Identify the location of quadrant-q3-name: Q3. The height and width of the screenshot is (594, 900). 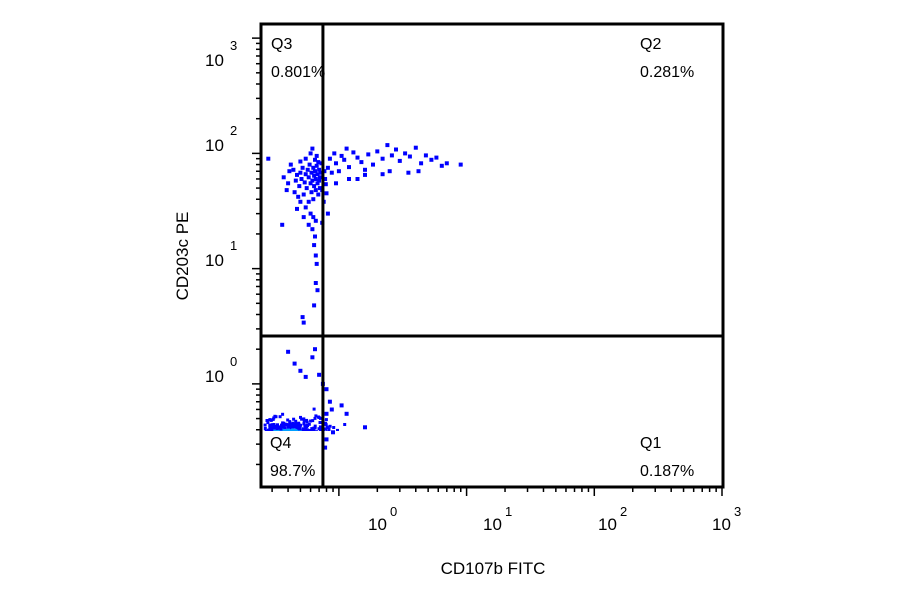
(281, 44).